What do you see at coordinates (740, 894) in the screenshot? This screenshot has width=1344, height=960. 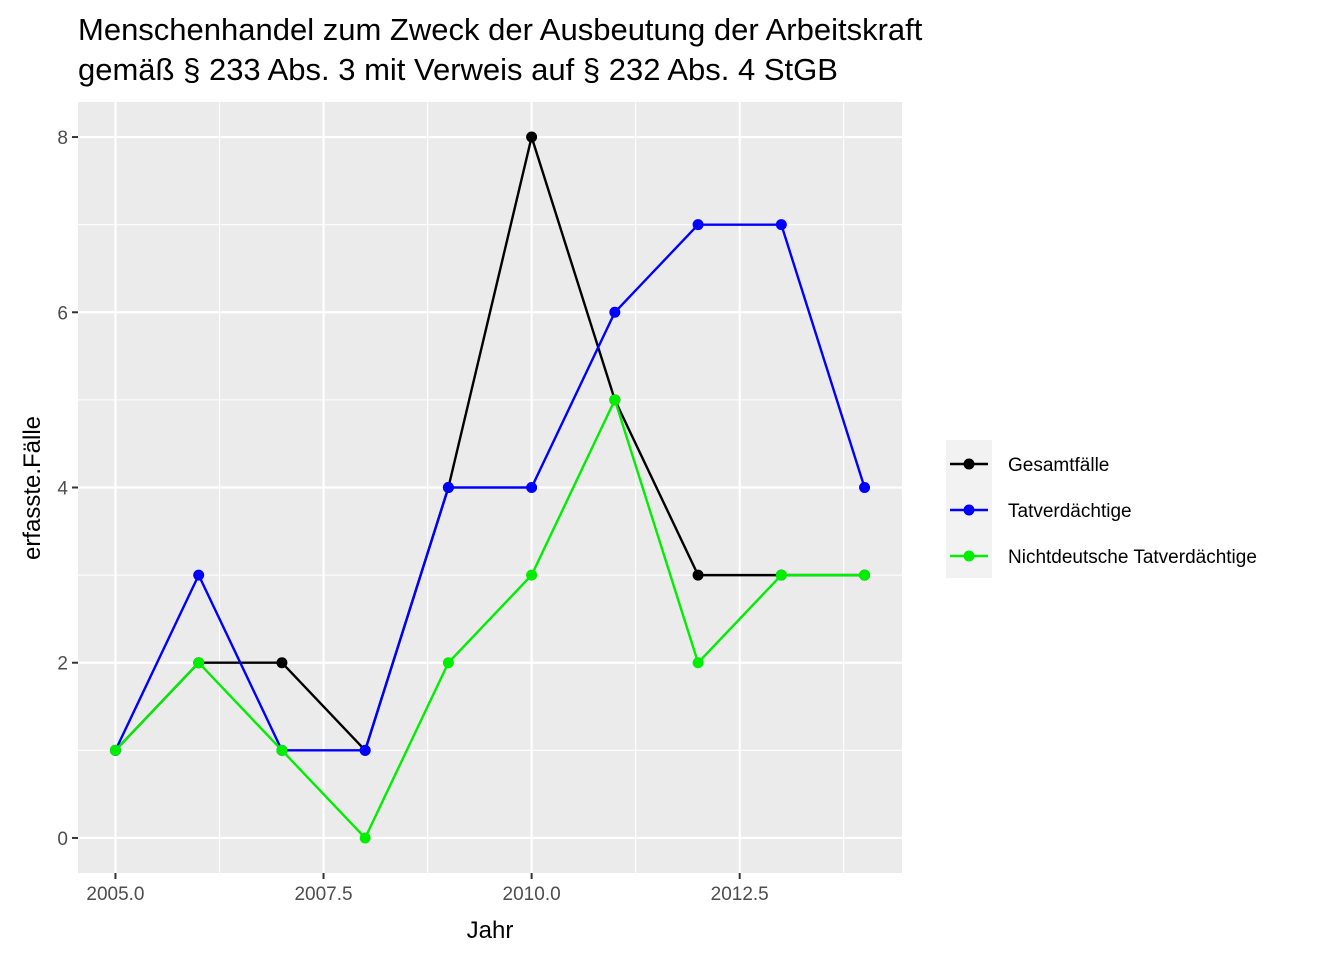 I see `x-tick-label: 2012.5` at bounding box center [740, 894].